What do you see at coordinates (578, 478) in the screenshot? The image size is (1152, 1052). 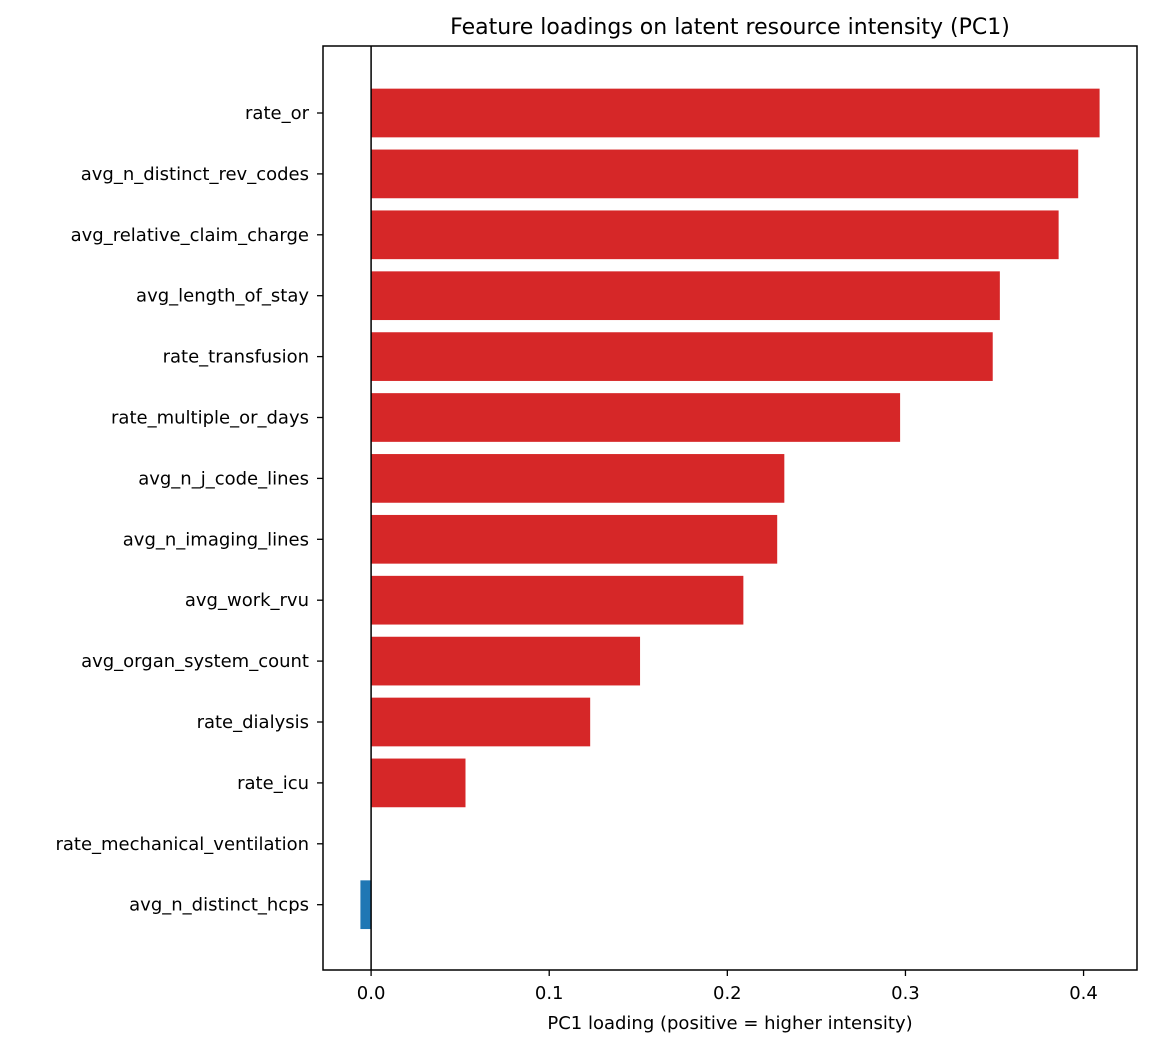 I see `bar-avg_n_j_code_lines` at bounding box center [578, 478].